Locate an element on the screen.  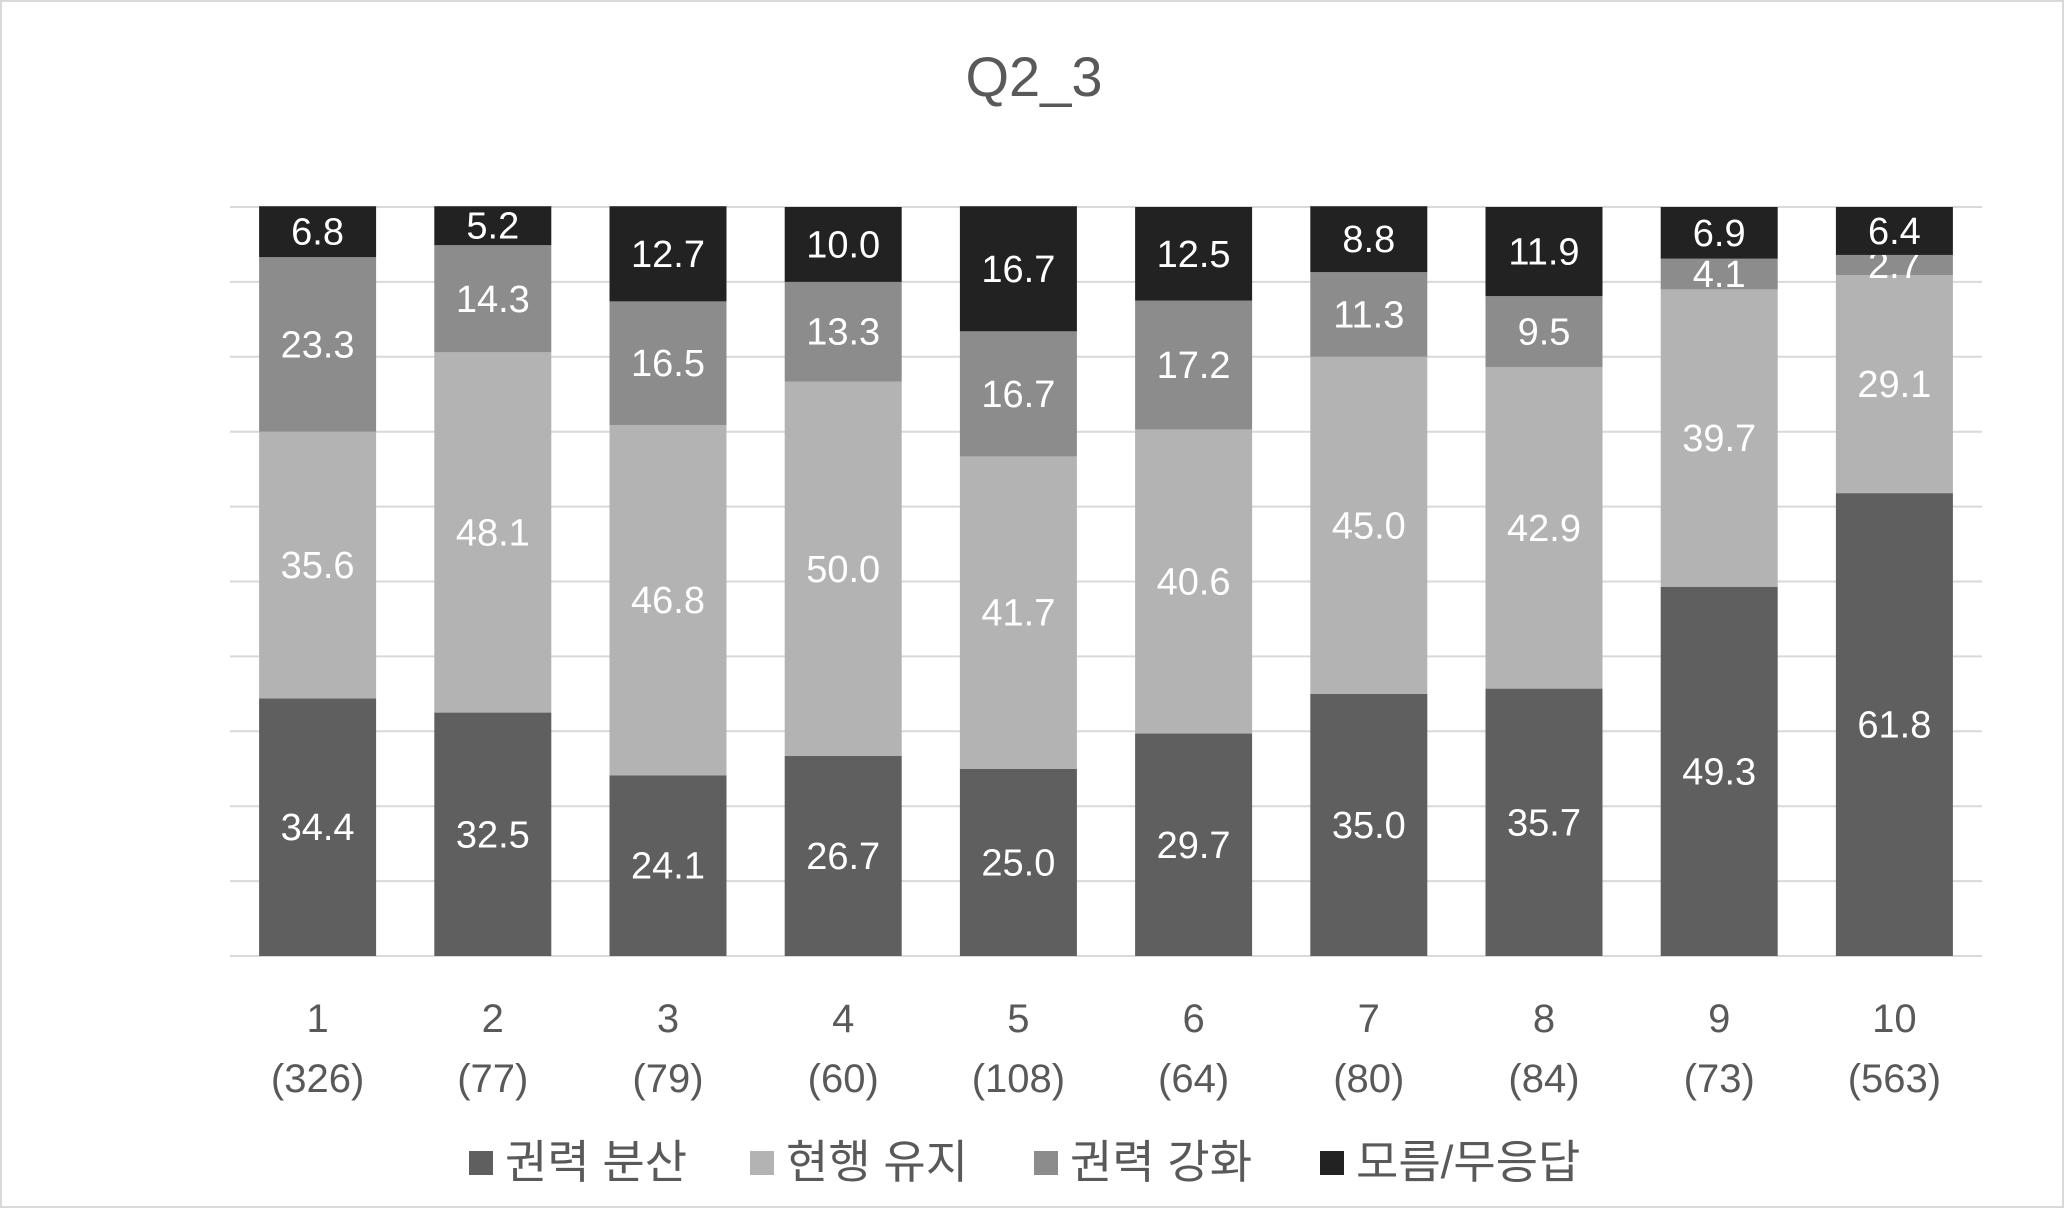
x-tick-label: 4 is located at coordinates (843, 1019).